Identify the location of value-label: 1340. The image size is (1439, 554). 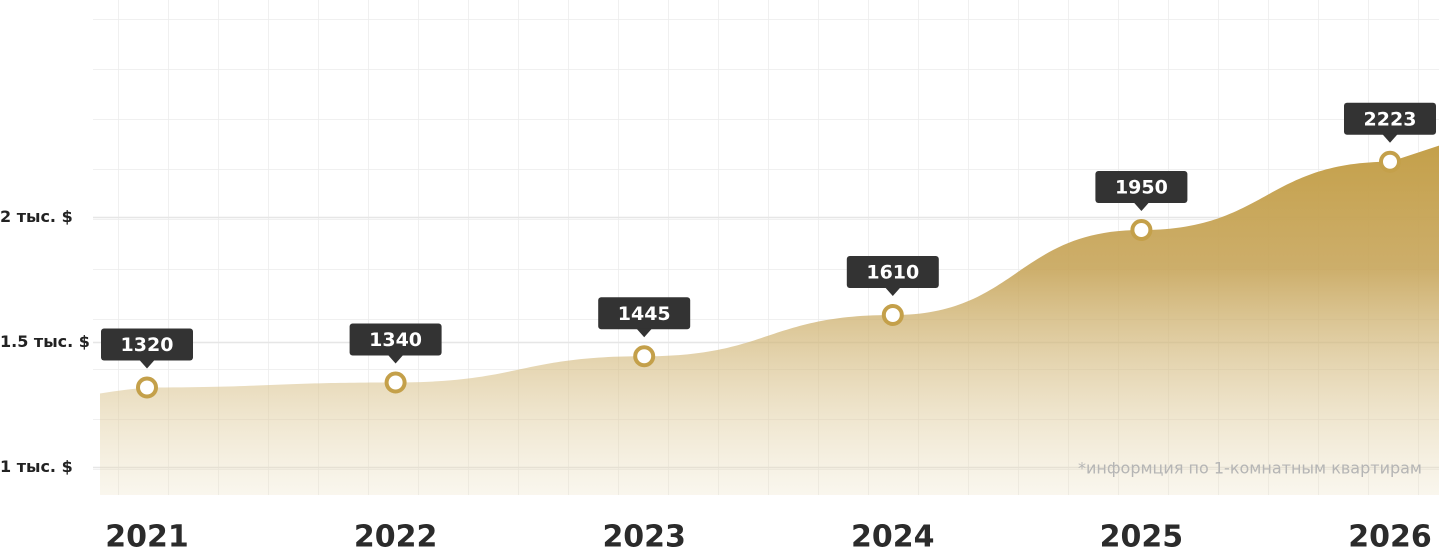
(395, 343).